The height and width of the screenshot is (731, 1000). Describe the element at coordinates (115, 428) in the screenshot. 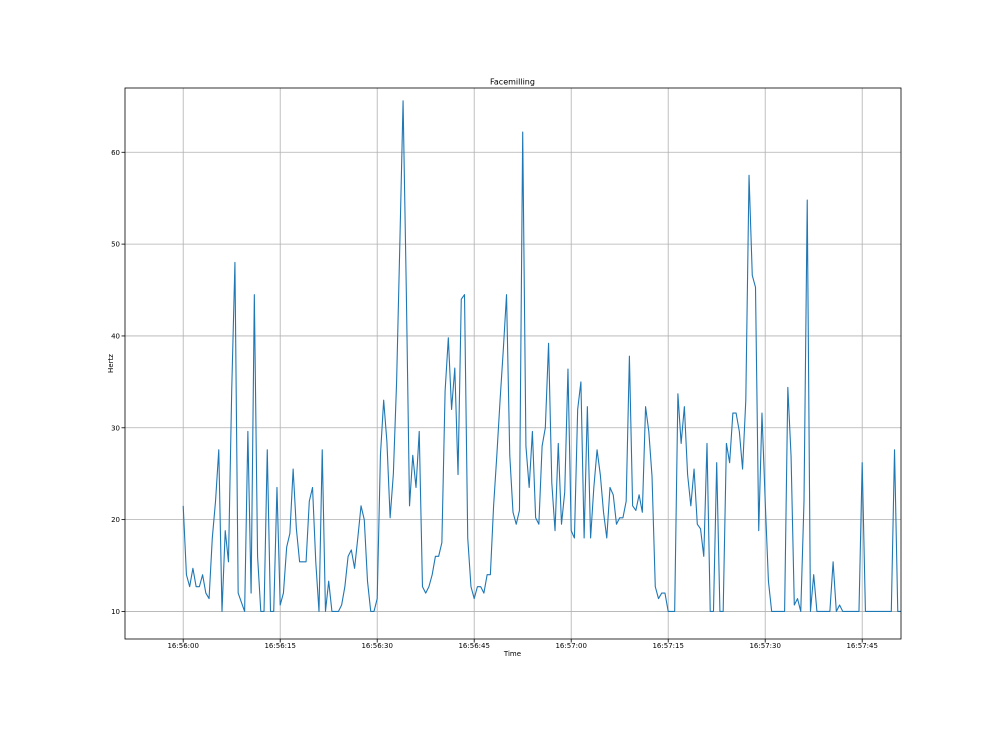

I see `y-tick-label: 30` at that location.